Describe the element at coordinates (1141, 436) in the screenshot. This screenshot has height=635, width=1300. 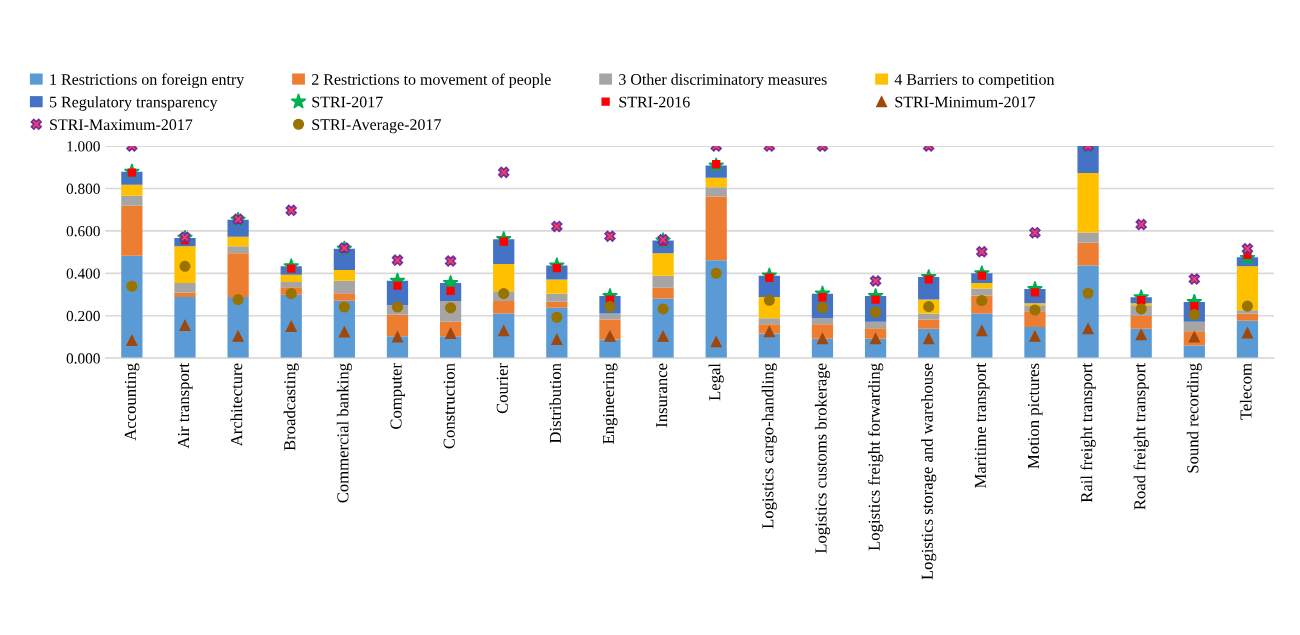
I see `x-tick-label: Road freight transport` at that location.